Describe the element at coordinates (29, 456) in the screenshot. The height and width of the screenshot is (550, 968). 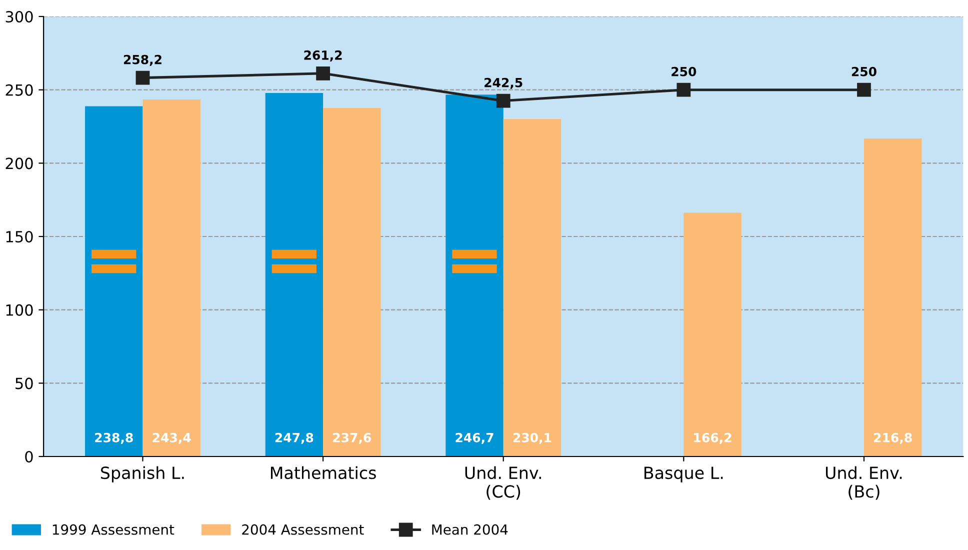
I see `y-tick-label: 0` at that location.